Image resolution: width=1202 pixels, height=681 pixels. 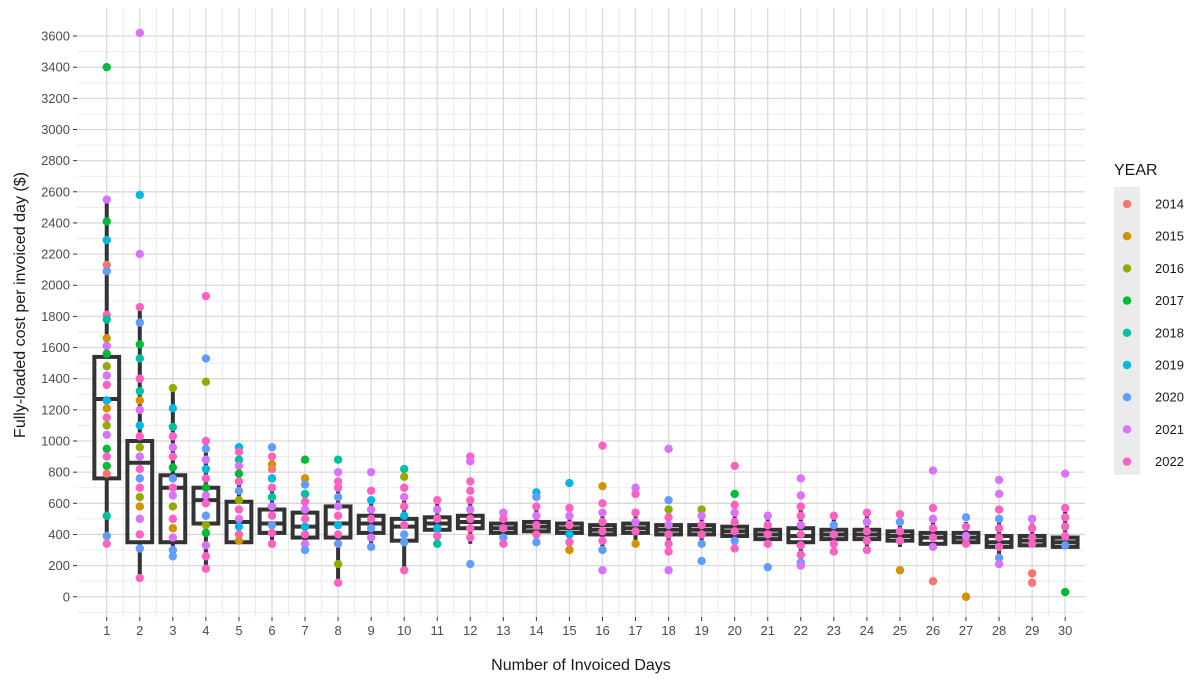 What do you see at coordinates (635, 630) in the screenshot?
I see `x-tick-label: 17` at bounding box center [635, 630].